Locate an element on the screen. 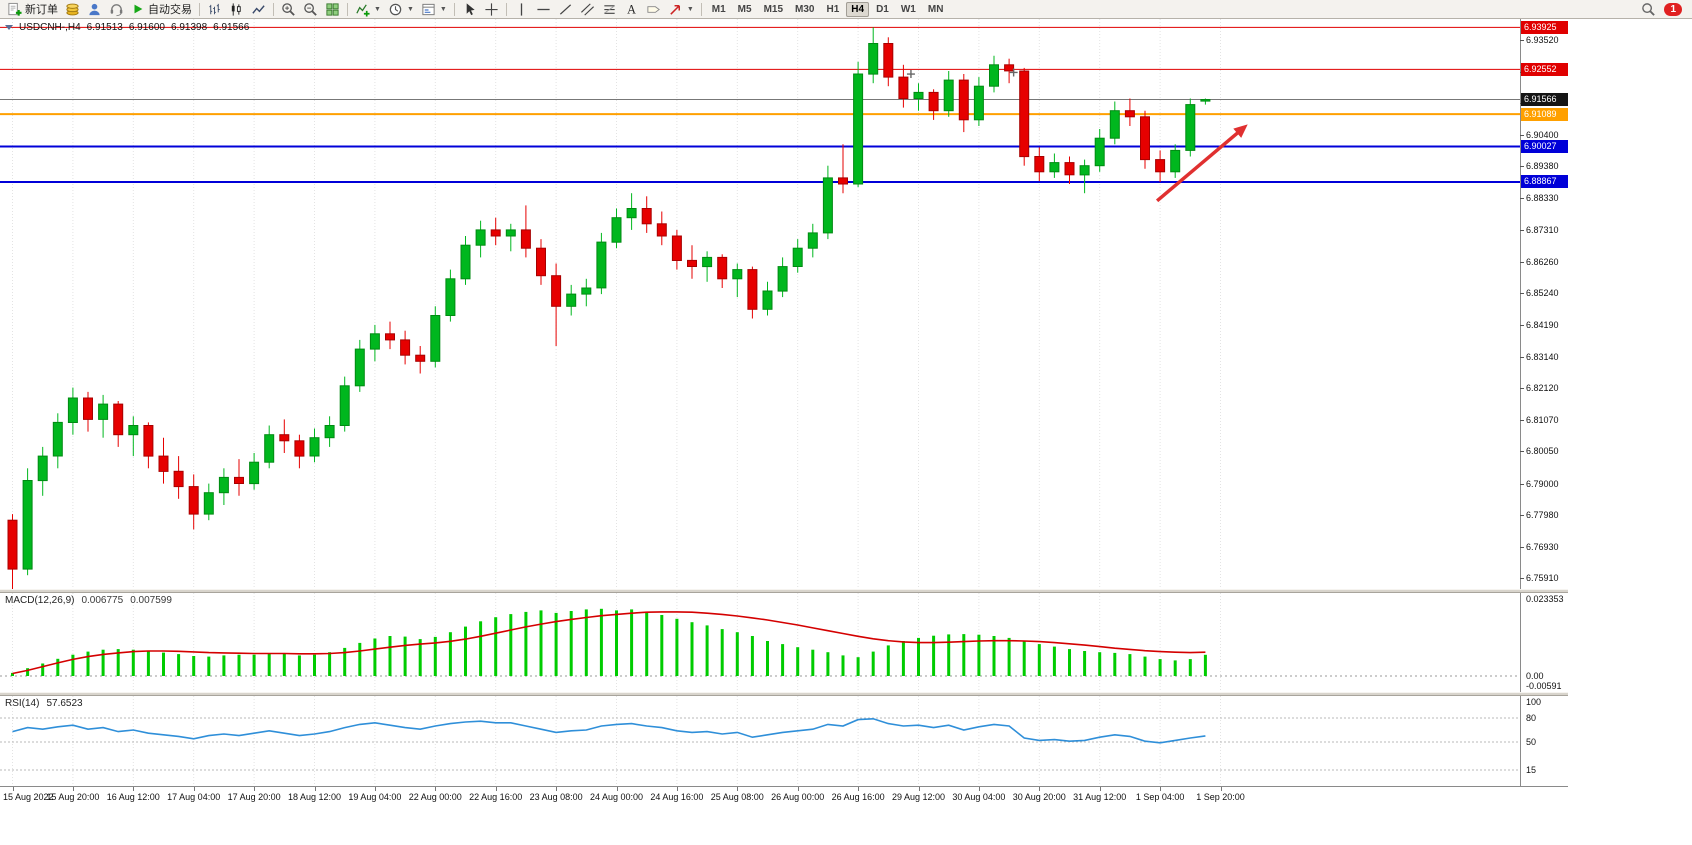  ohlc-high: 6.91600 is located at coordinates (146, 27).